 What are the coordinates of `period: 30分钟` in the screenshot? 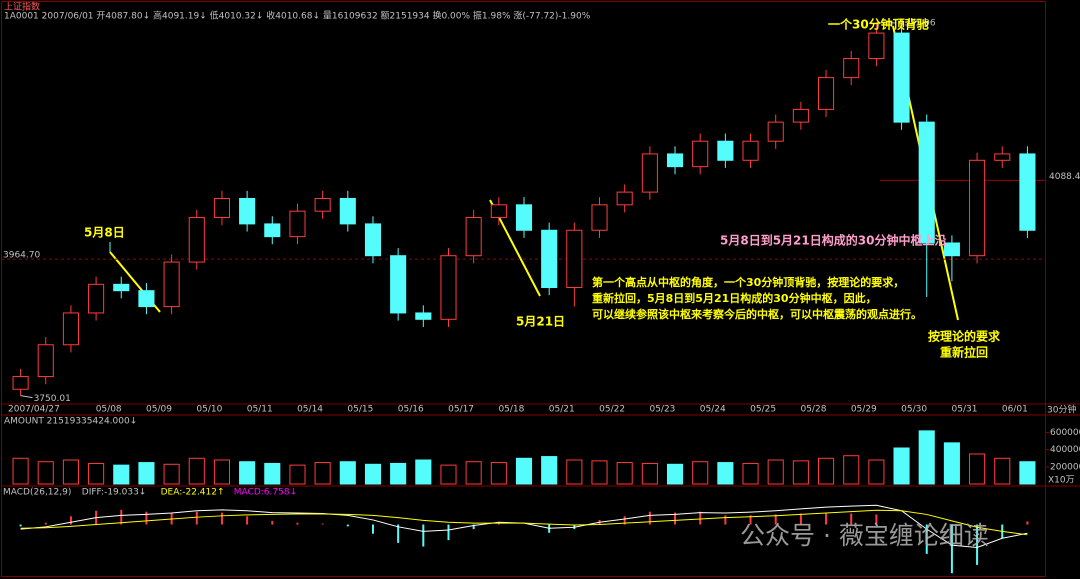 It's located at (1061, 410).